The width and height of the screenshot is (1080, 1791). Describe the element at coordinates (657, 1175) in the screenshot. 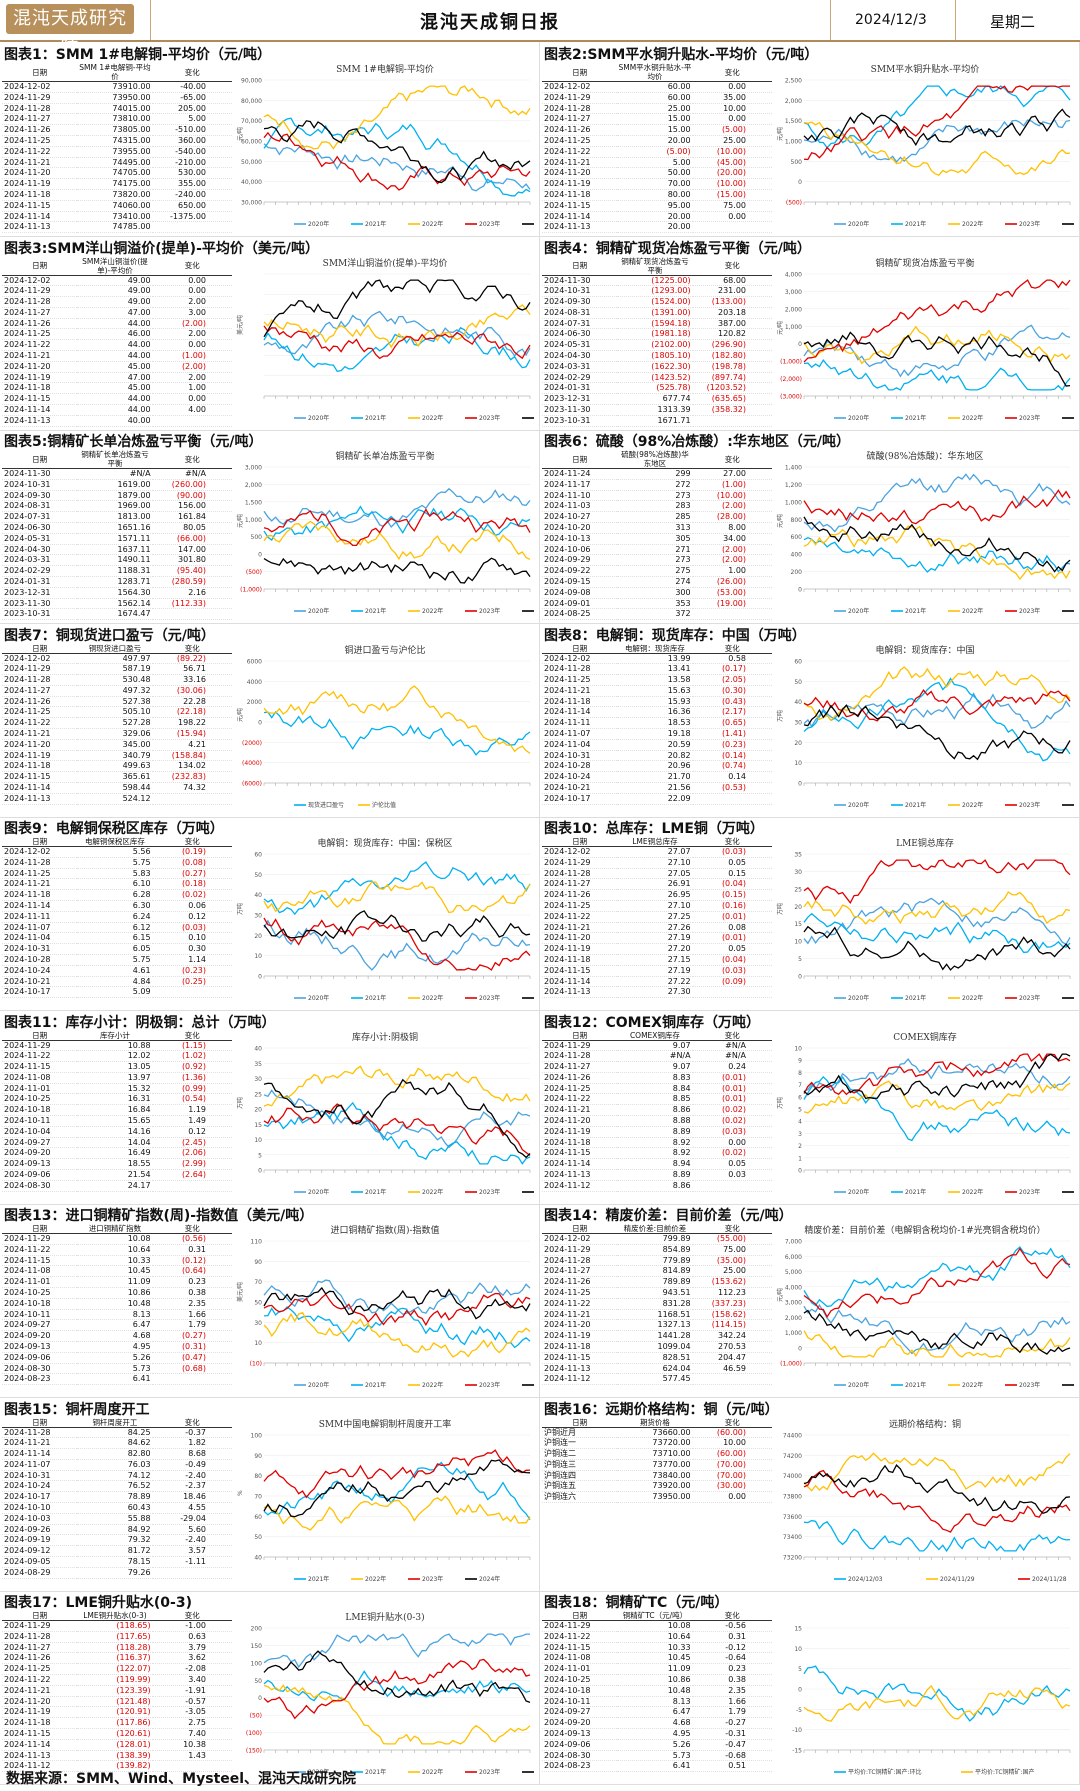

I see `table-row: 2024-11-13 8.89 0.03` at that location.